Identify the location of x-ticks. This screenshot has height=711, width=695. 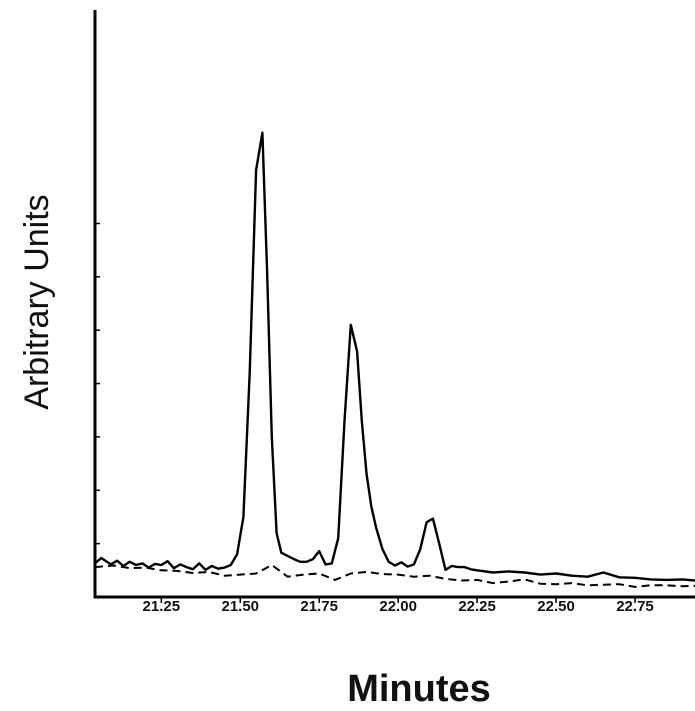
(398, 600).